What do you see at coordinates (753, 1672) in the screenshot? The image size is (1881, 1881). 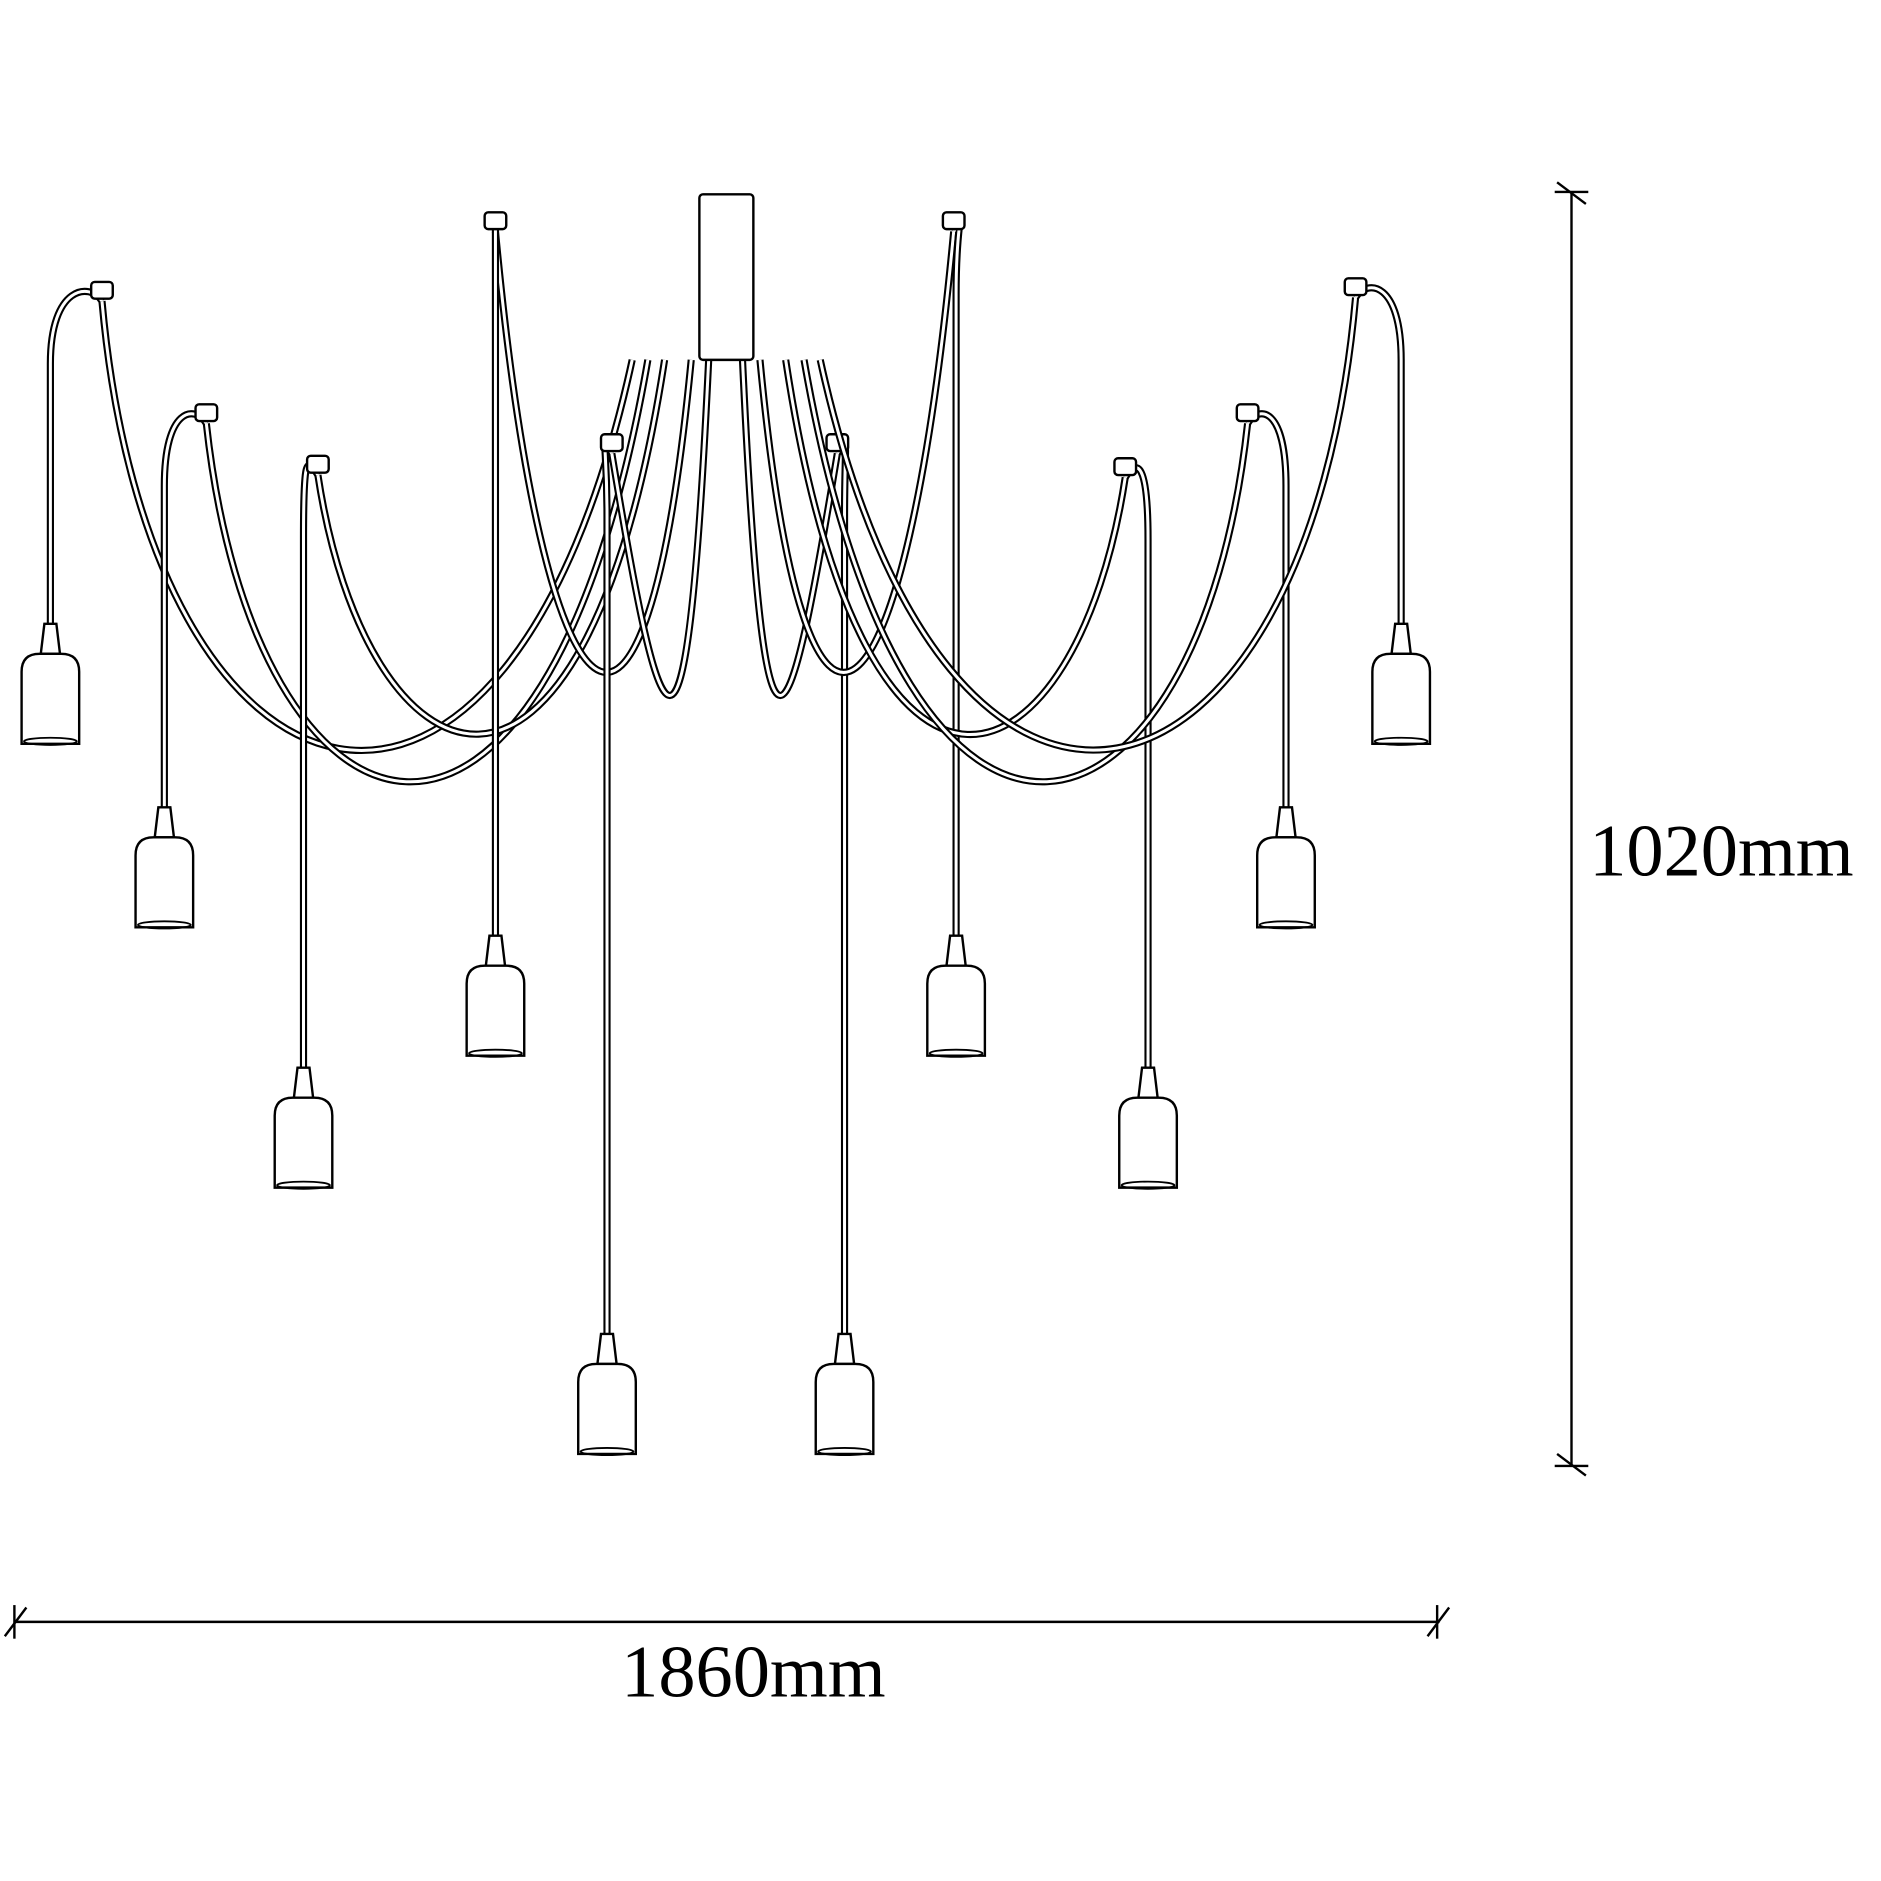 I see `width-label: 1860mm` at bounding box center [753, 1672].